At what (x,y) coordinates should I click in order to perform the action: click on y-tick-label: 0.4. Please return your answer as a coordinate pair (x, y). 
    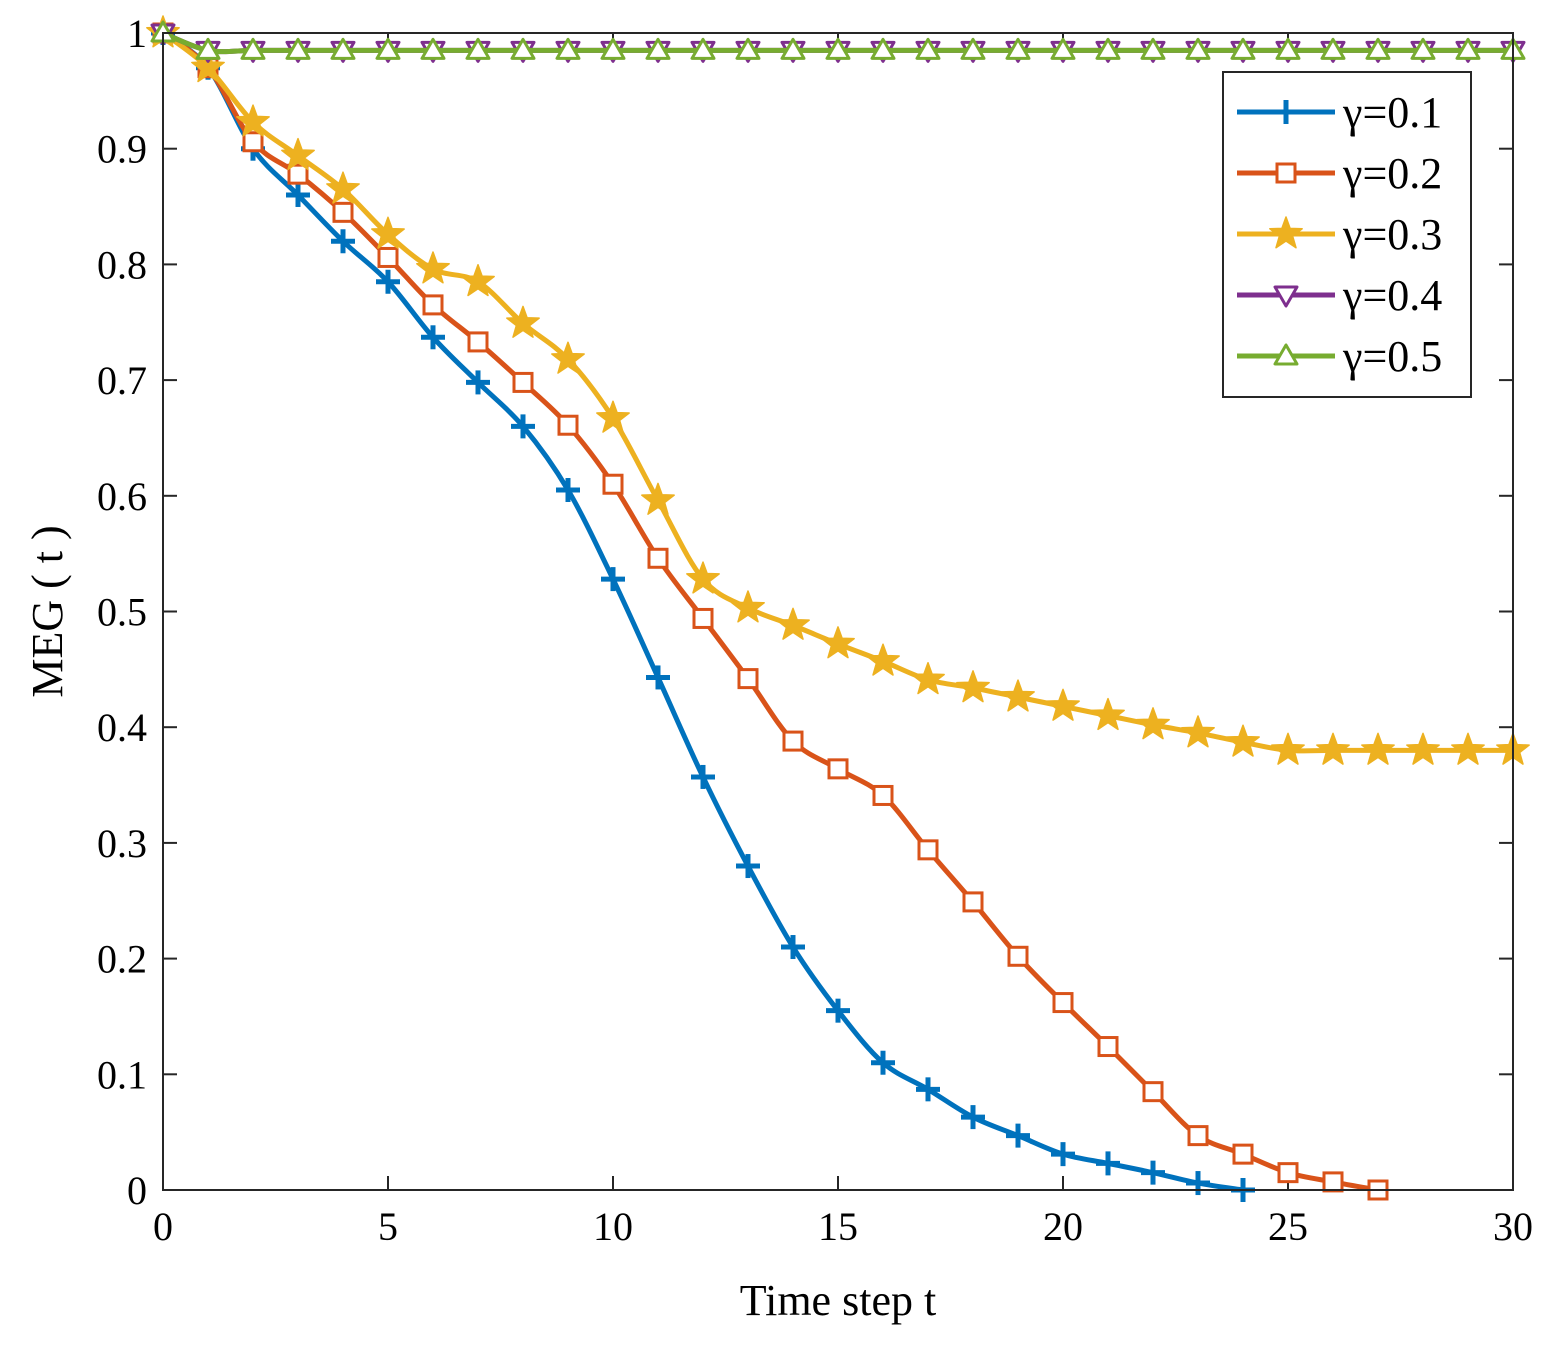
    Looking at the image, I should click on (122, 727).